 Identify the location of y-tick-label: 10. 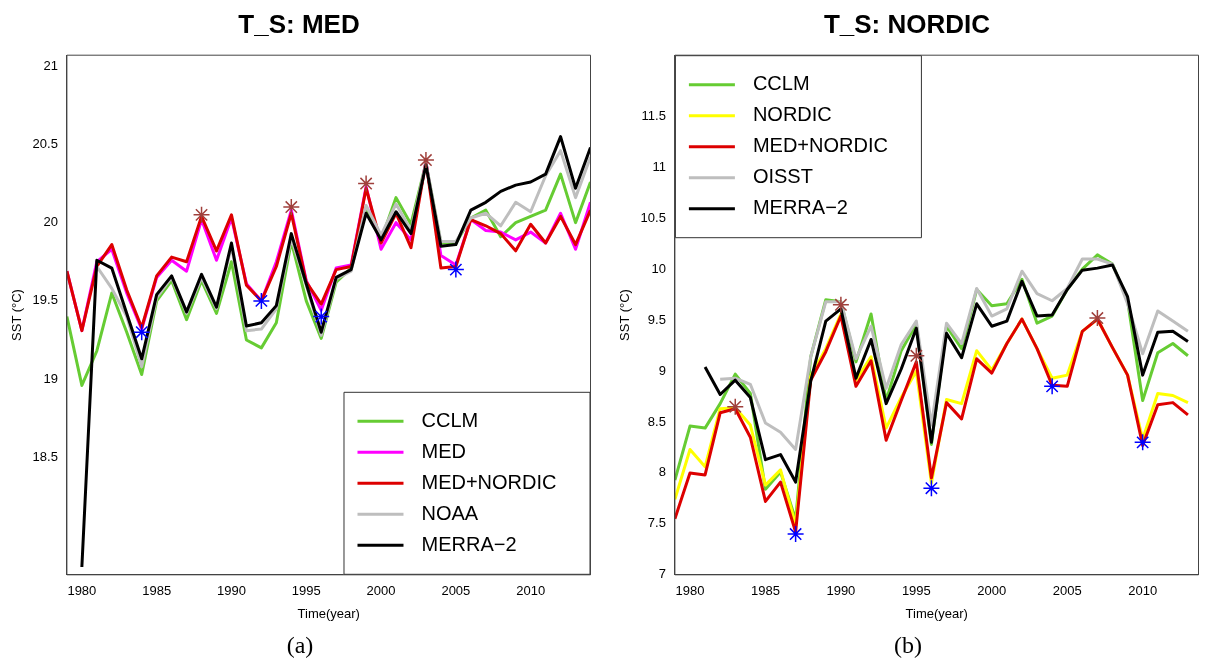
(658, 268).